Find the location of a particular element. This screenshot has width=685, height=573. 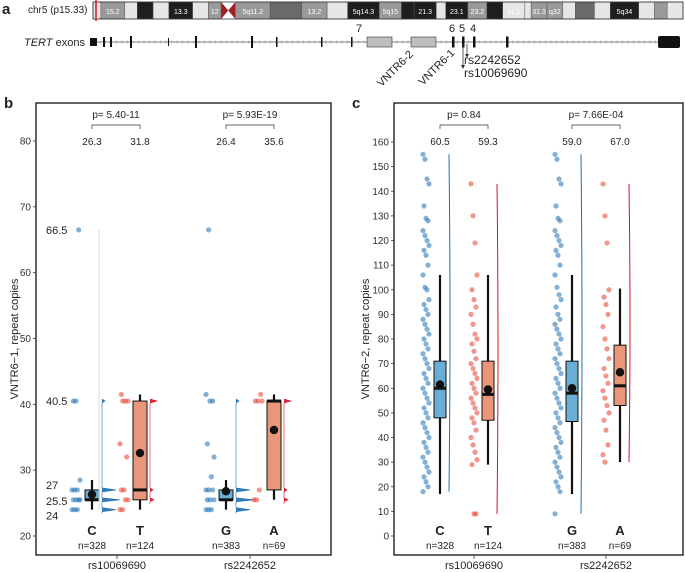

band-label: 5q15 is located at coordinates (391, 12).